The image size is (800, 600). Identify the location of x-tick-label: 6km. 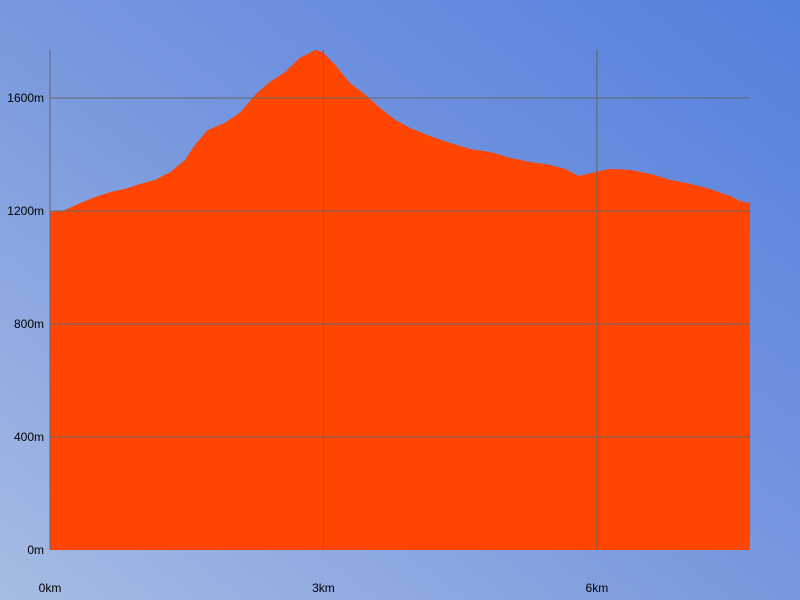
(597, 588).